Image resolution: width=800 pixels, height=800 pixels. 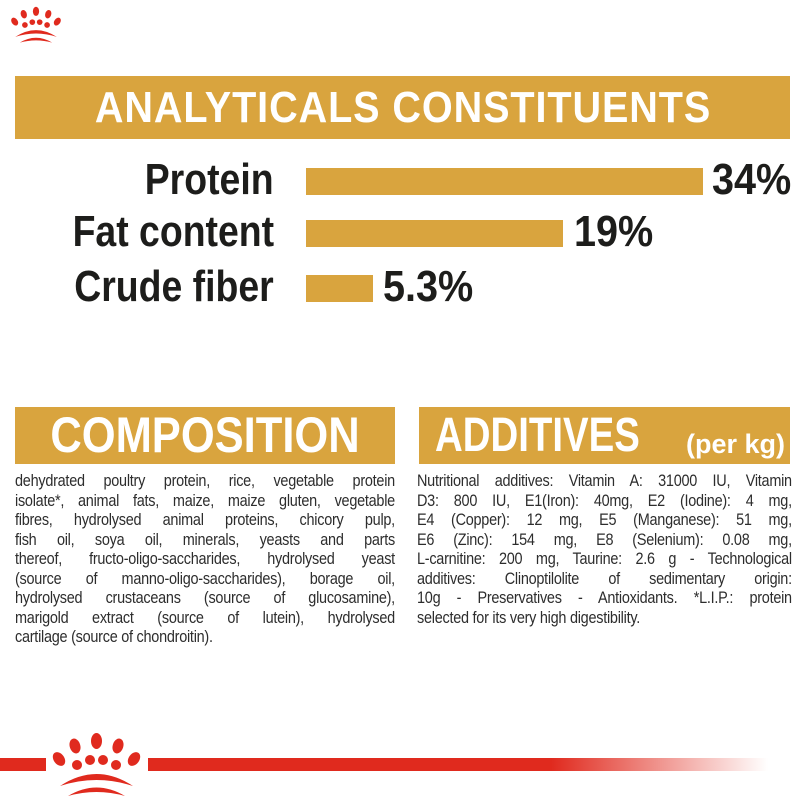 I want to click on bar-label-crude-fiber: Crude fiber, so click(x=174, y=286).